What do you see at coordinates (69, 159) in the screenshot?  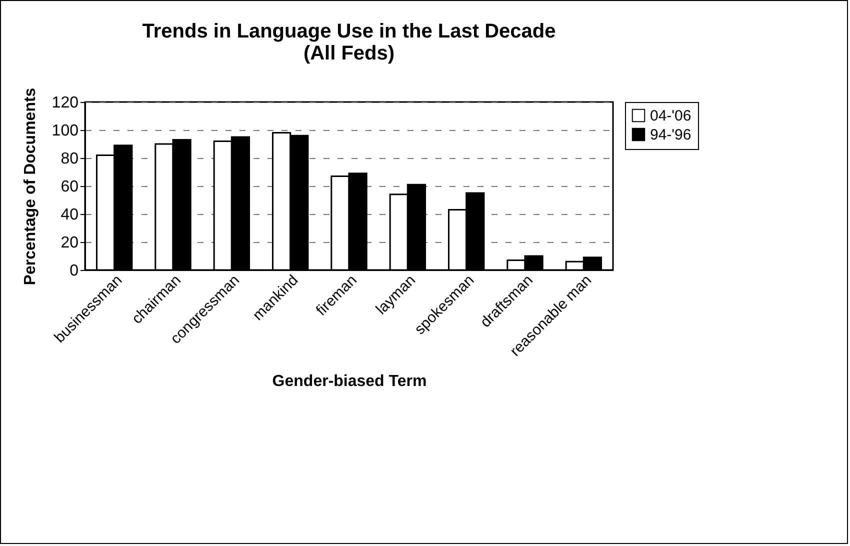 I see `y-tick-label: 80` at bounding box center [69, 159].